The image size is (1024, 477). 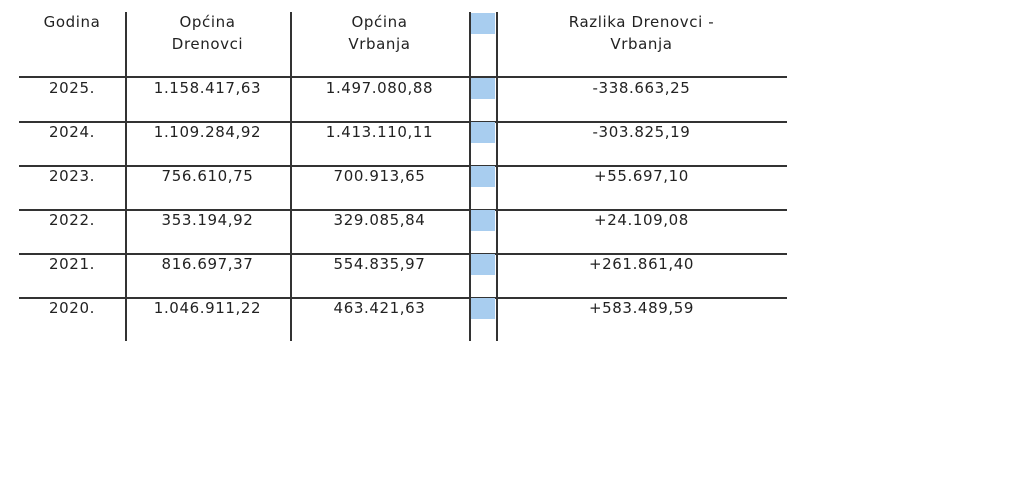 I want to click on table-cell: 463.421,63, so click(x=379, y=308).